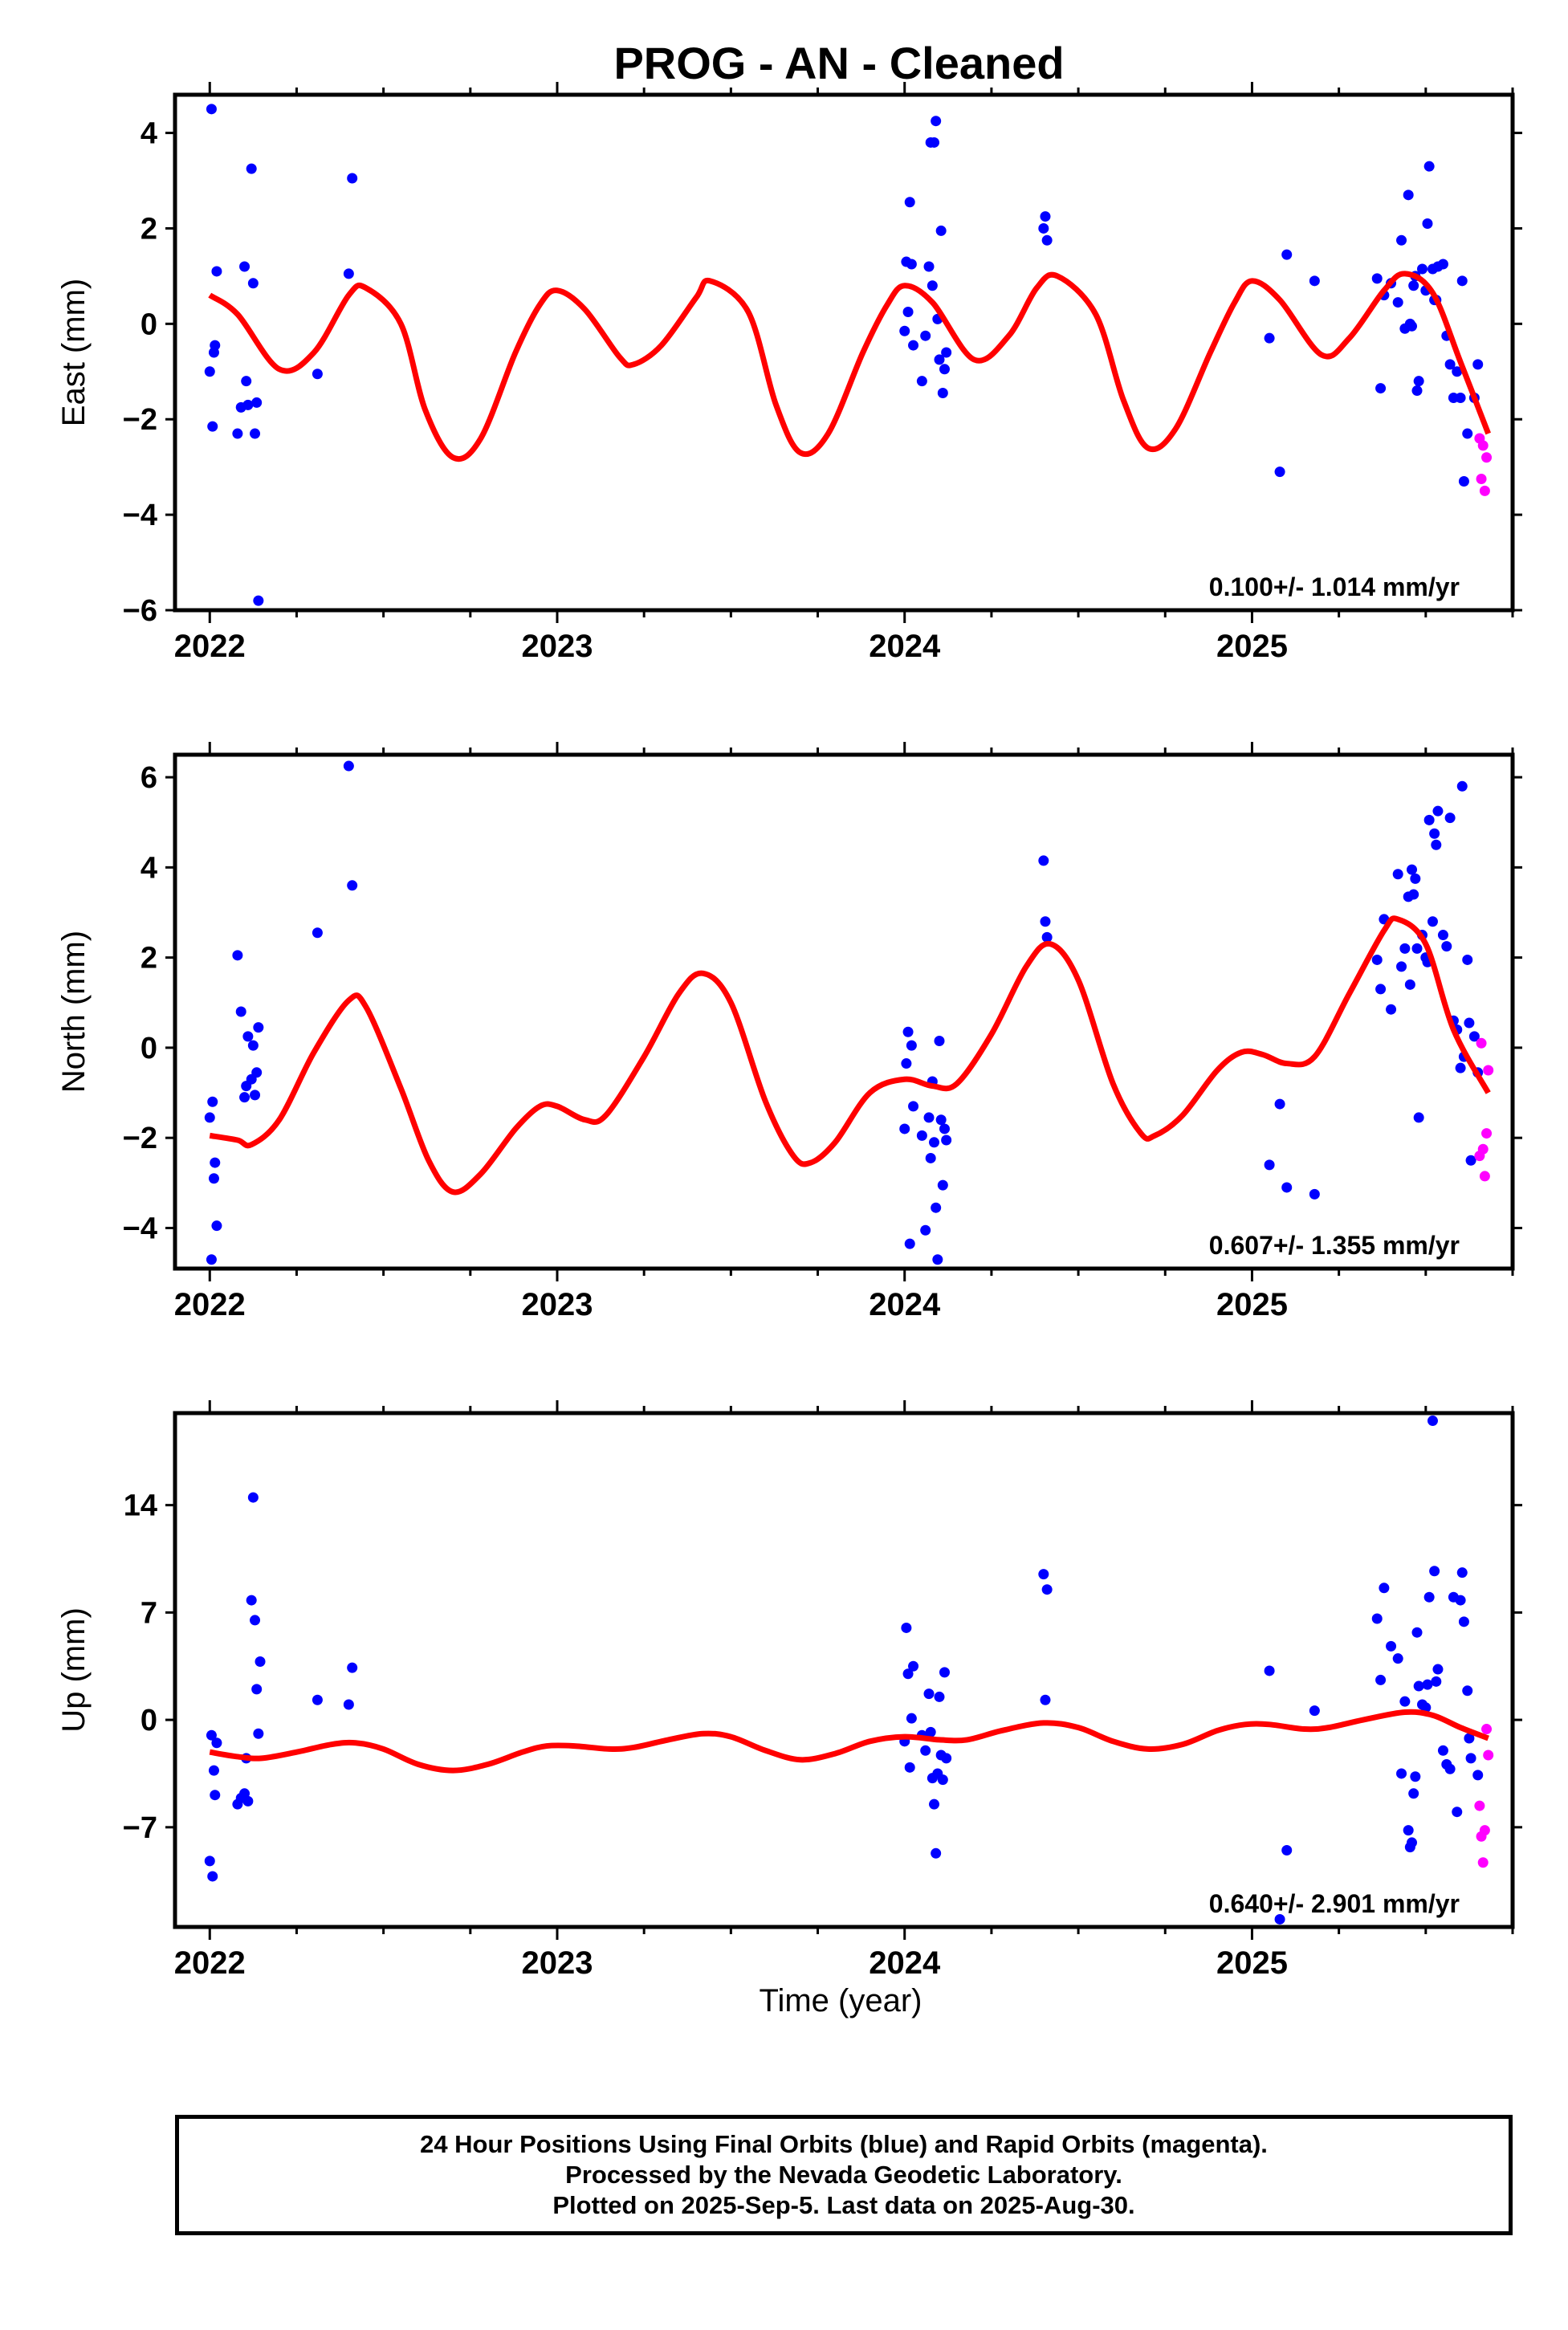 This screenshot has width=1568, height=2330. Describe the element at coordinates (149, 1720) in the screenshot. I see `up-y-tick-label: 0` at that location.